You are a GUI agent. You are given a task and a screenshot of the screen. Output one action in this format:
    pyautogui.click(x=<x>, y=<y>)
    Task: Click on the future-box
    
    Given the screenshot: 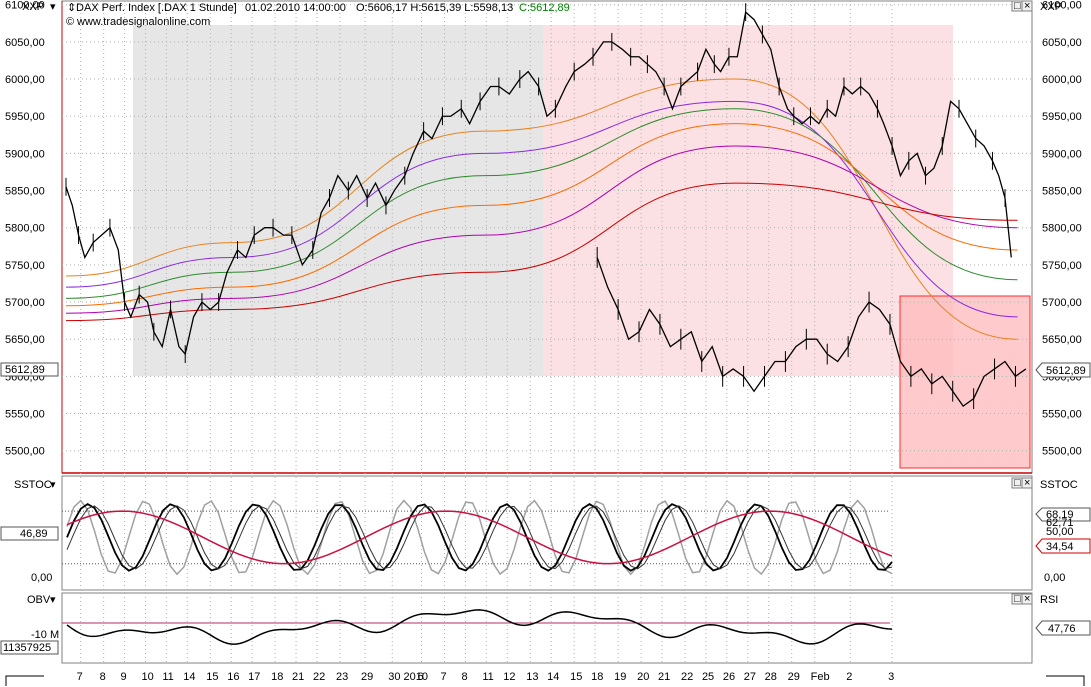 What is the action you would take?
    pyautogui.click(x=965, y=382)
    